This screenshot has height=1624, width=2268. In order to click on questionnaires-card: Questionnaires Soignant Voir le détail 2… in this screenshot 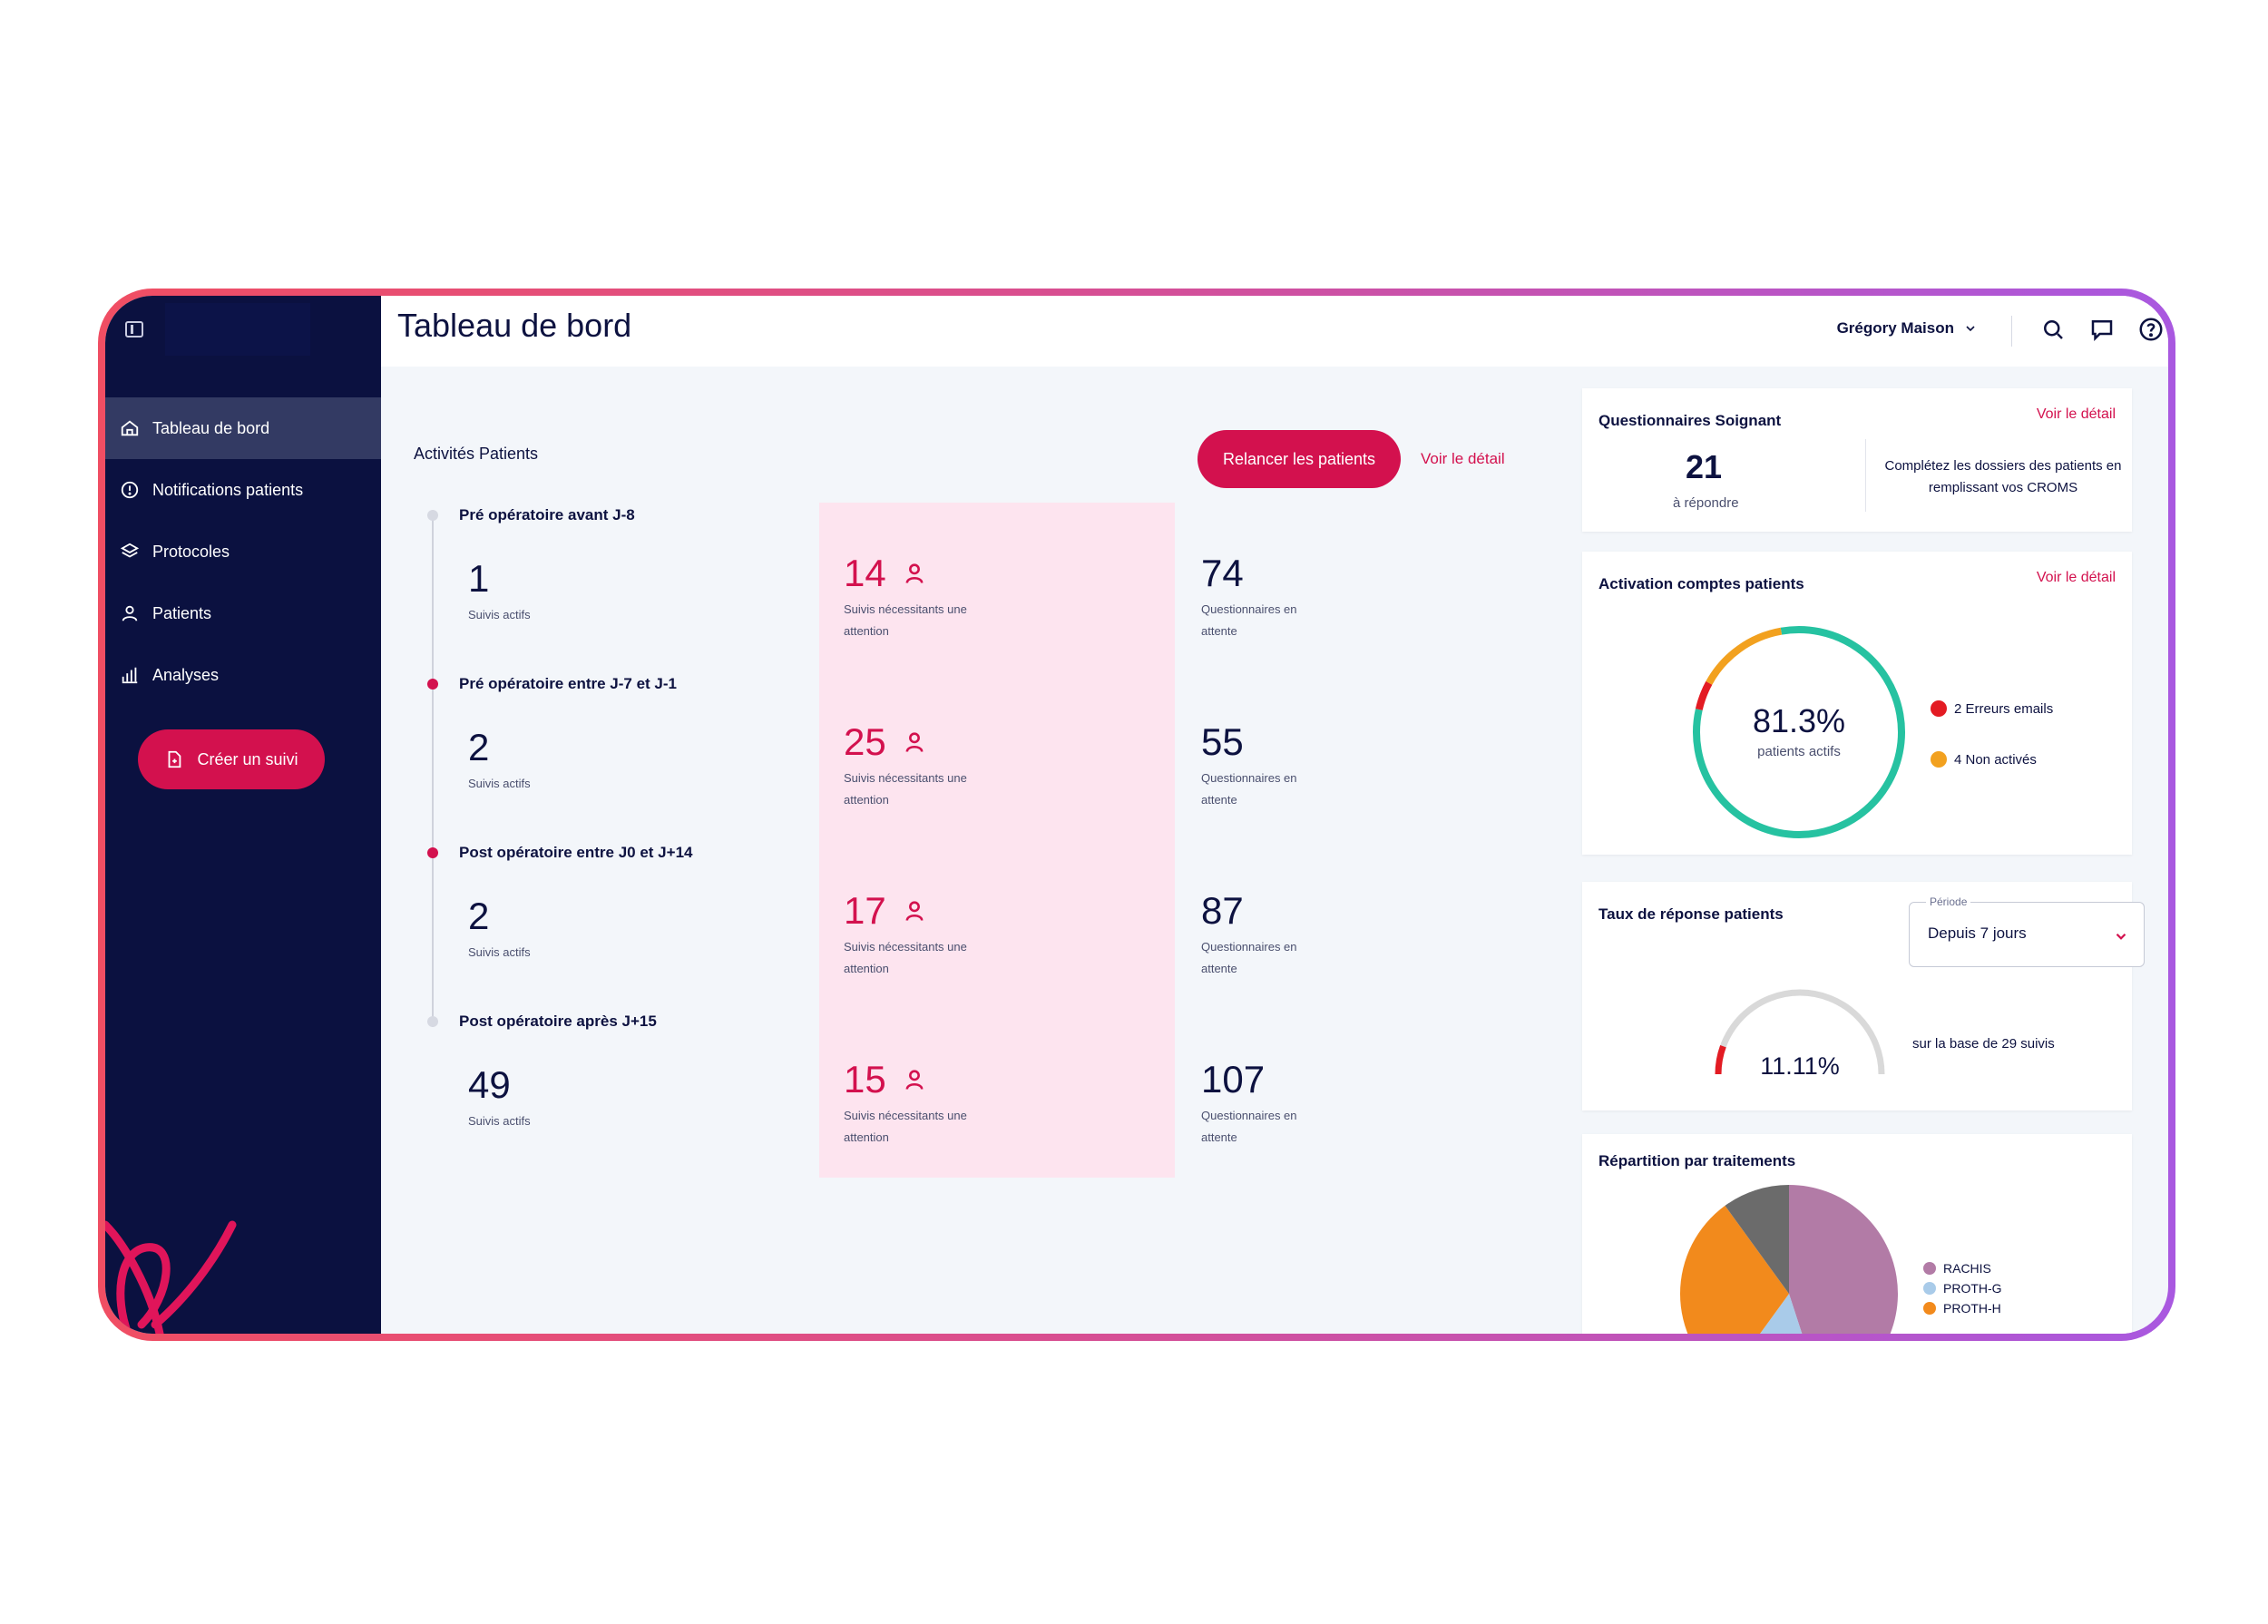, I will do `click(1857, 460)`.